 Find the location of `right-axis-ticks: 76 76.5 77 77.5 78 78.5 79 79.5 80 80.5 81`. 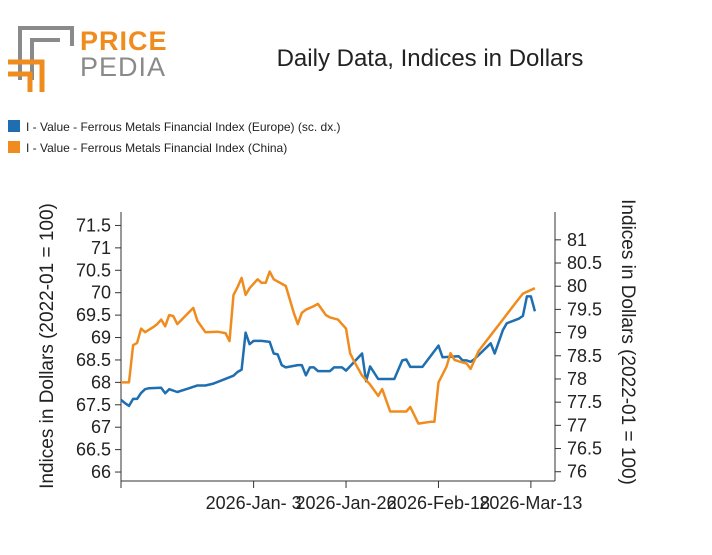

right-axis-ticks: 76 76.5 77 77.5 78 78.5 79 79.5 80 80.5 81 is located at coordinates (578, 356).